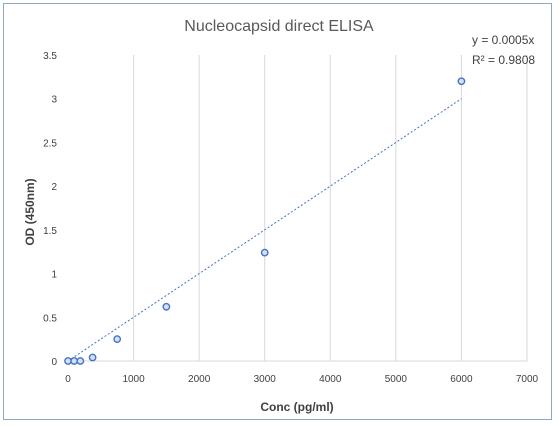  Describe the element at coordinates (133, 379) in the screenshot. I see `x-tick-label: 1000` at that location.